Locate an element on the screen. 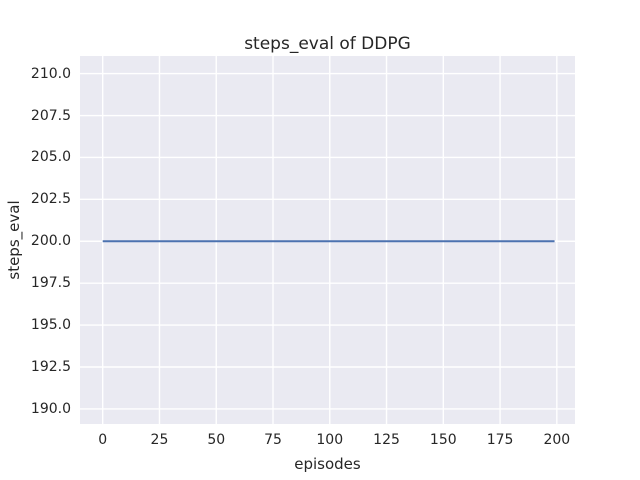 Image resolution: width=640 pixels, height=480 pixels. y-tick-label: 192.5 is located at coordinates (50, 366).